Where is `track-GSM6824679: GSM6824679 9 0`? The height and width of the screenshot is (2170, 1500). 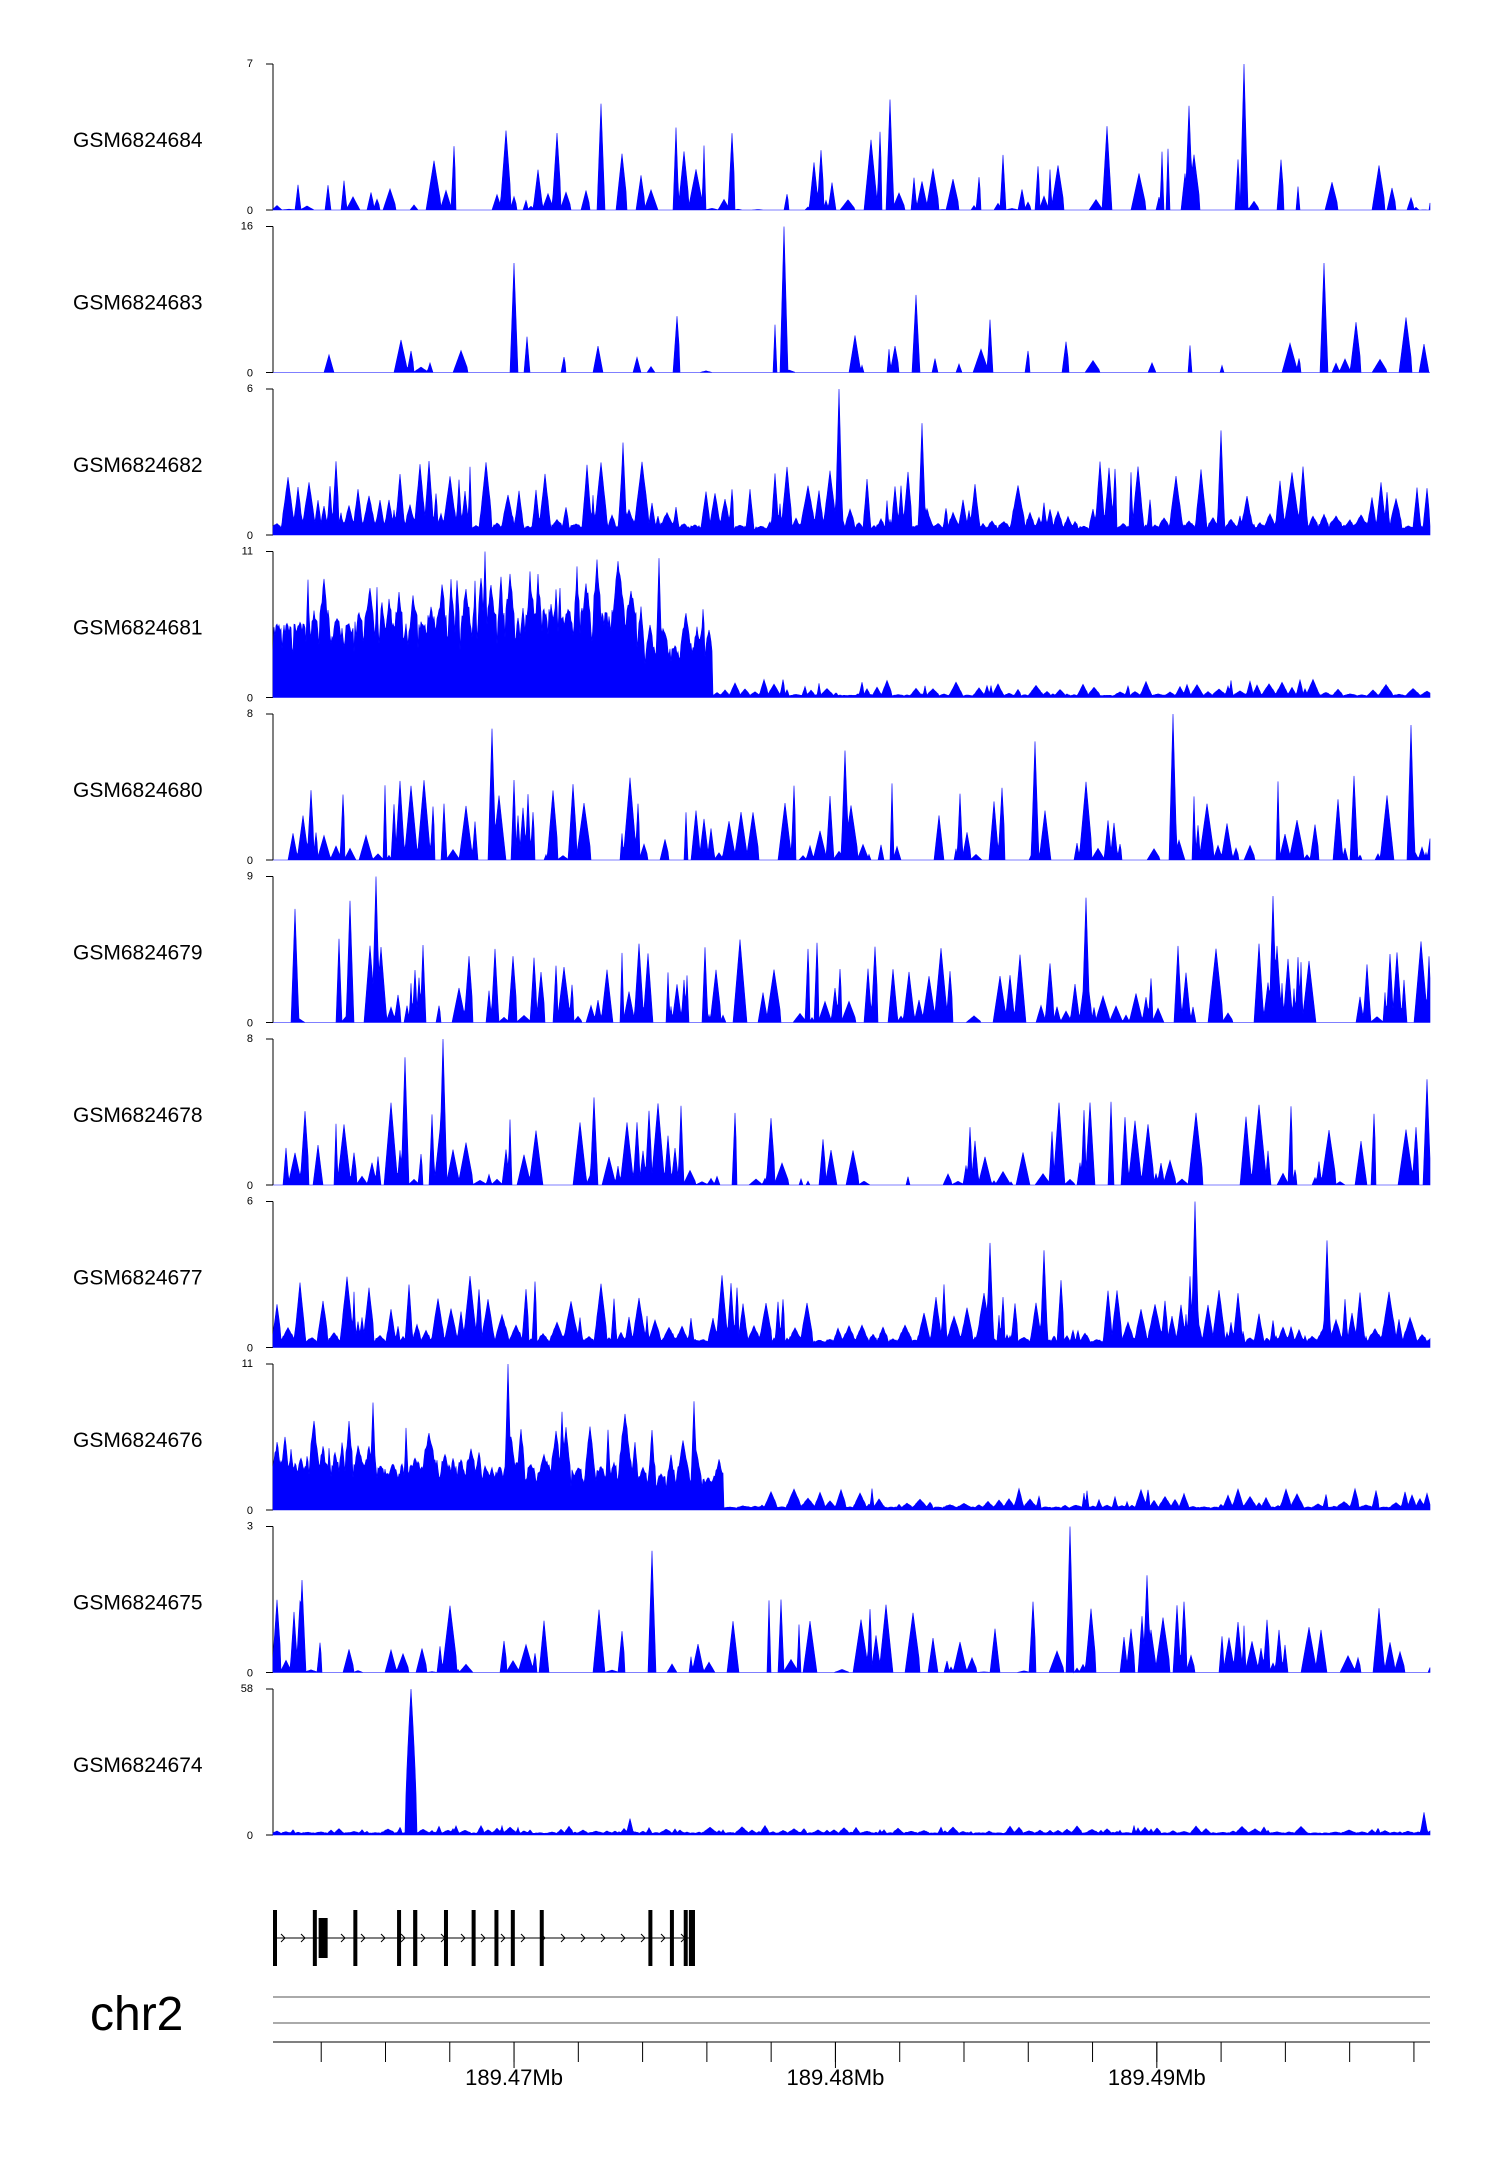
track-GSM6824679: GSM6824679 9 0 is located at coordinates (752, 950).